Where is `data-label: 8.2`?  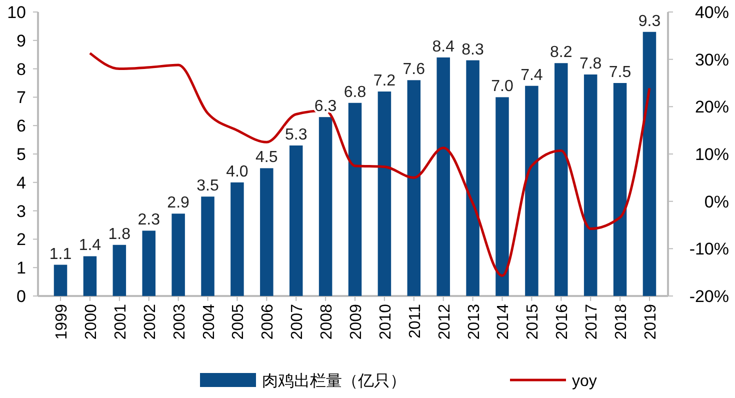 data-label: 8.2 is located at coordinates (561, 53).